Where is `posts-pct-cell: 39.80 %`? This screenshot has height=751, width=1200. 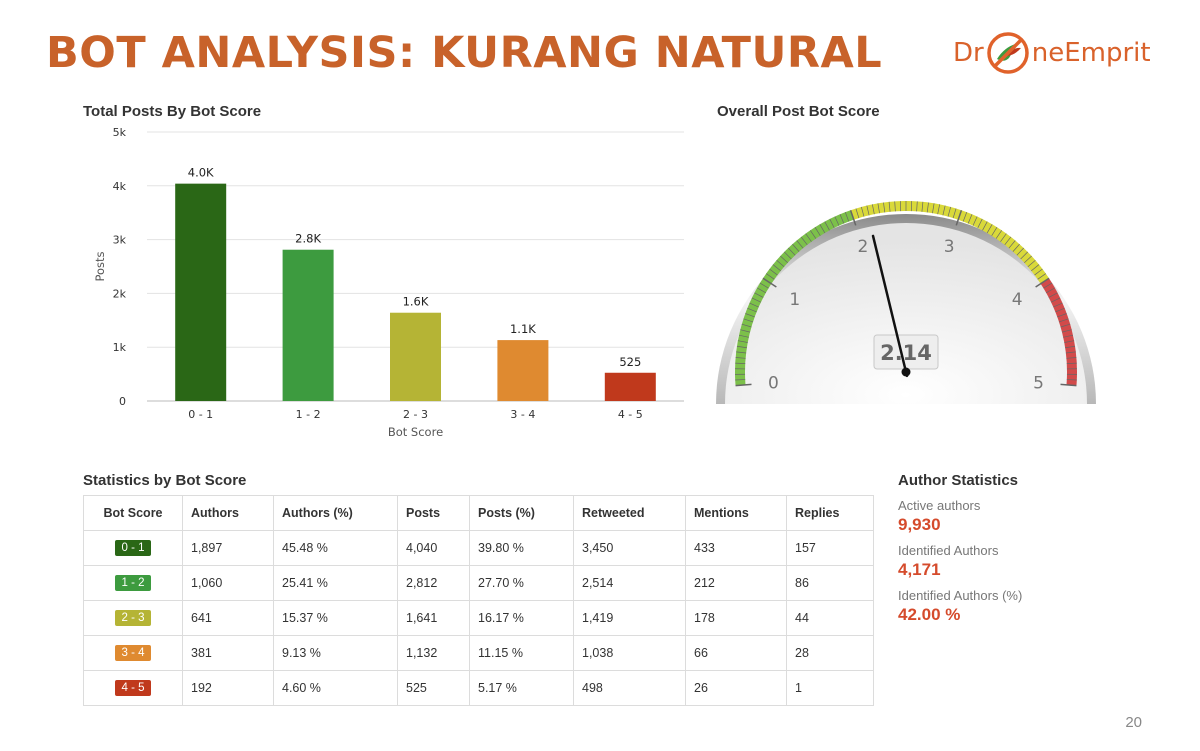
posts-pct-cell: 39.80 % is located at coordinates (521, 548).